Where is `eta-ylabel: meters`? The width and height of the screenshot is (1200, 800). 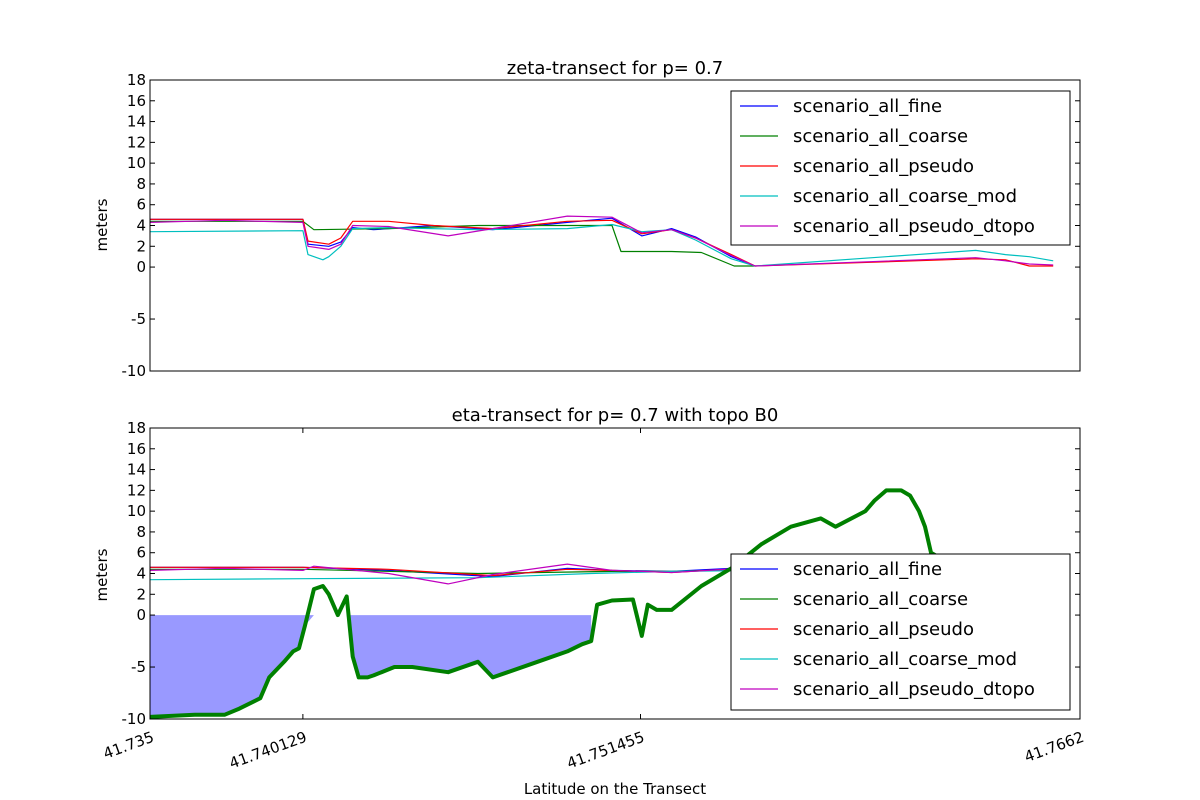 eta-ylabel: meters is located at coordinates (102, 574).